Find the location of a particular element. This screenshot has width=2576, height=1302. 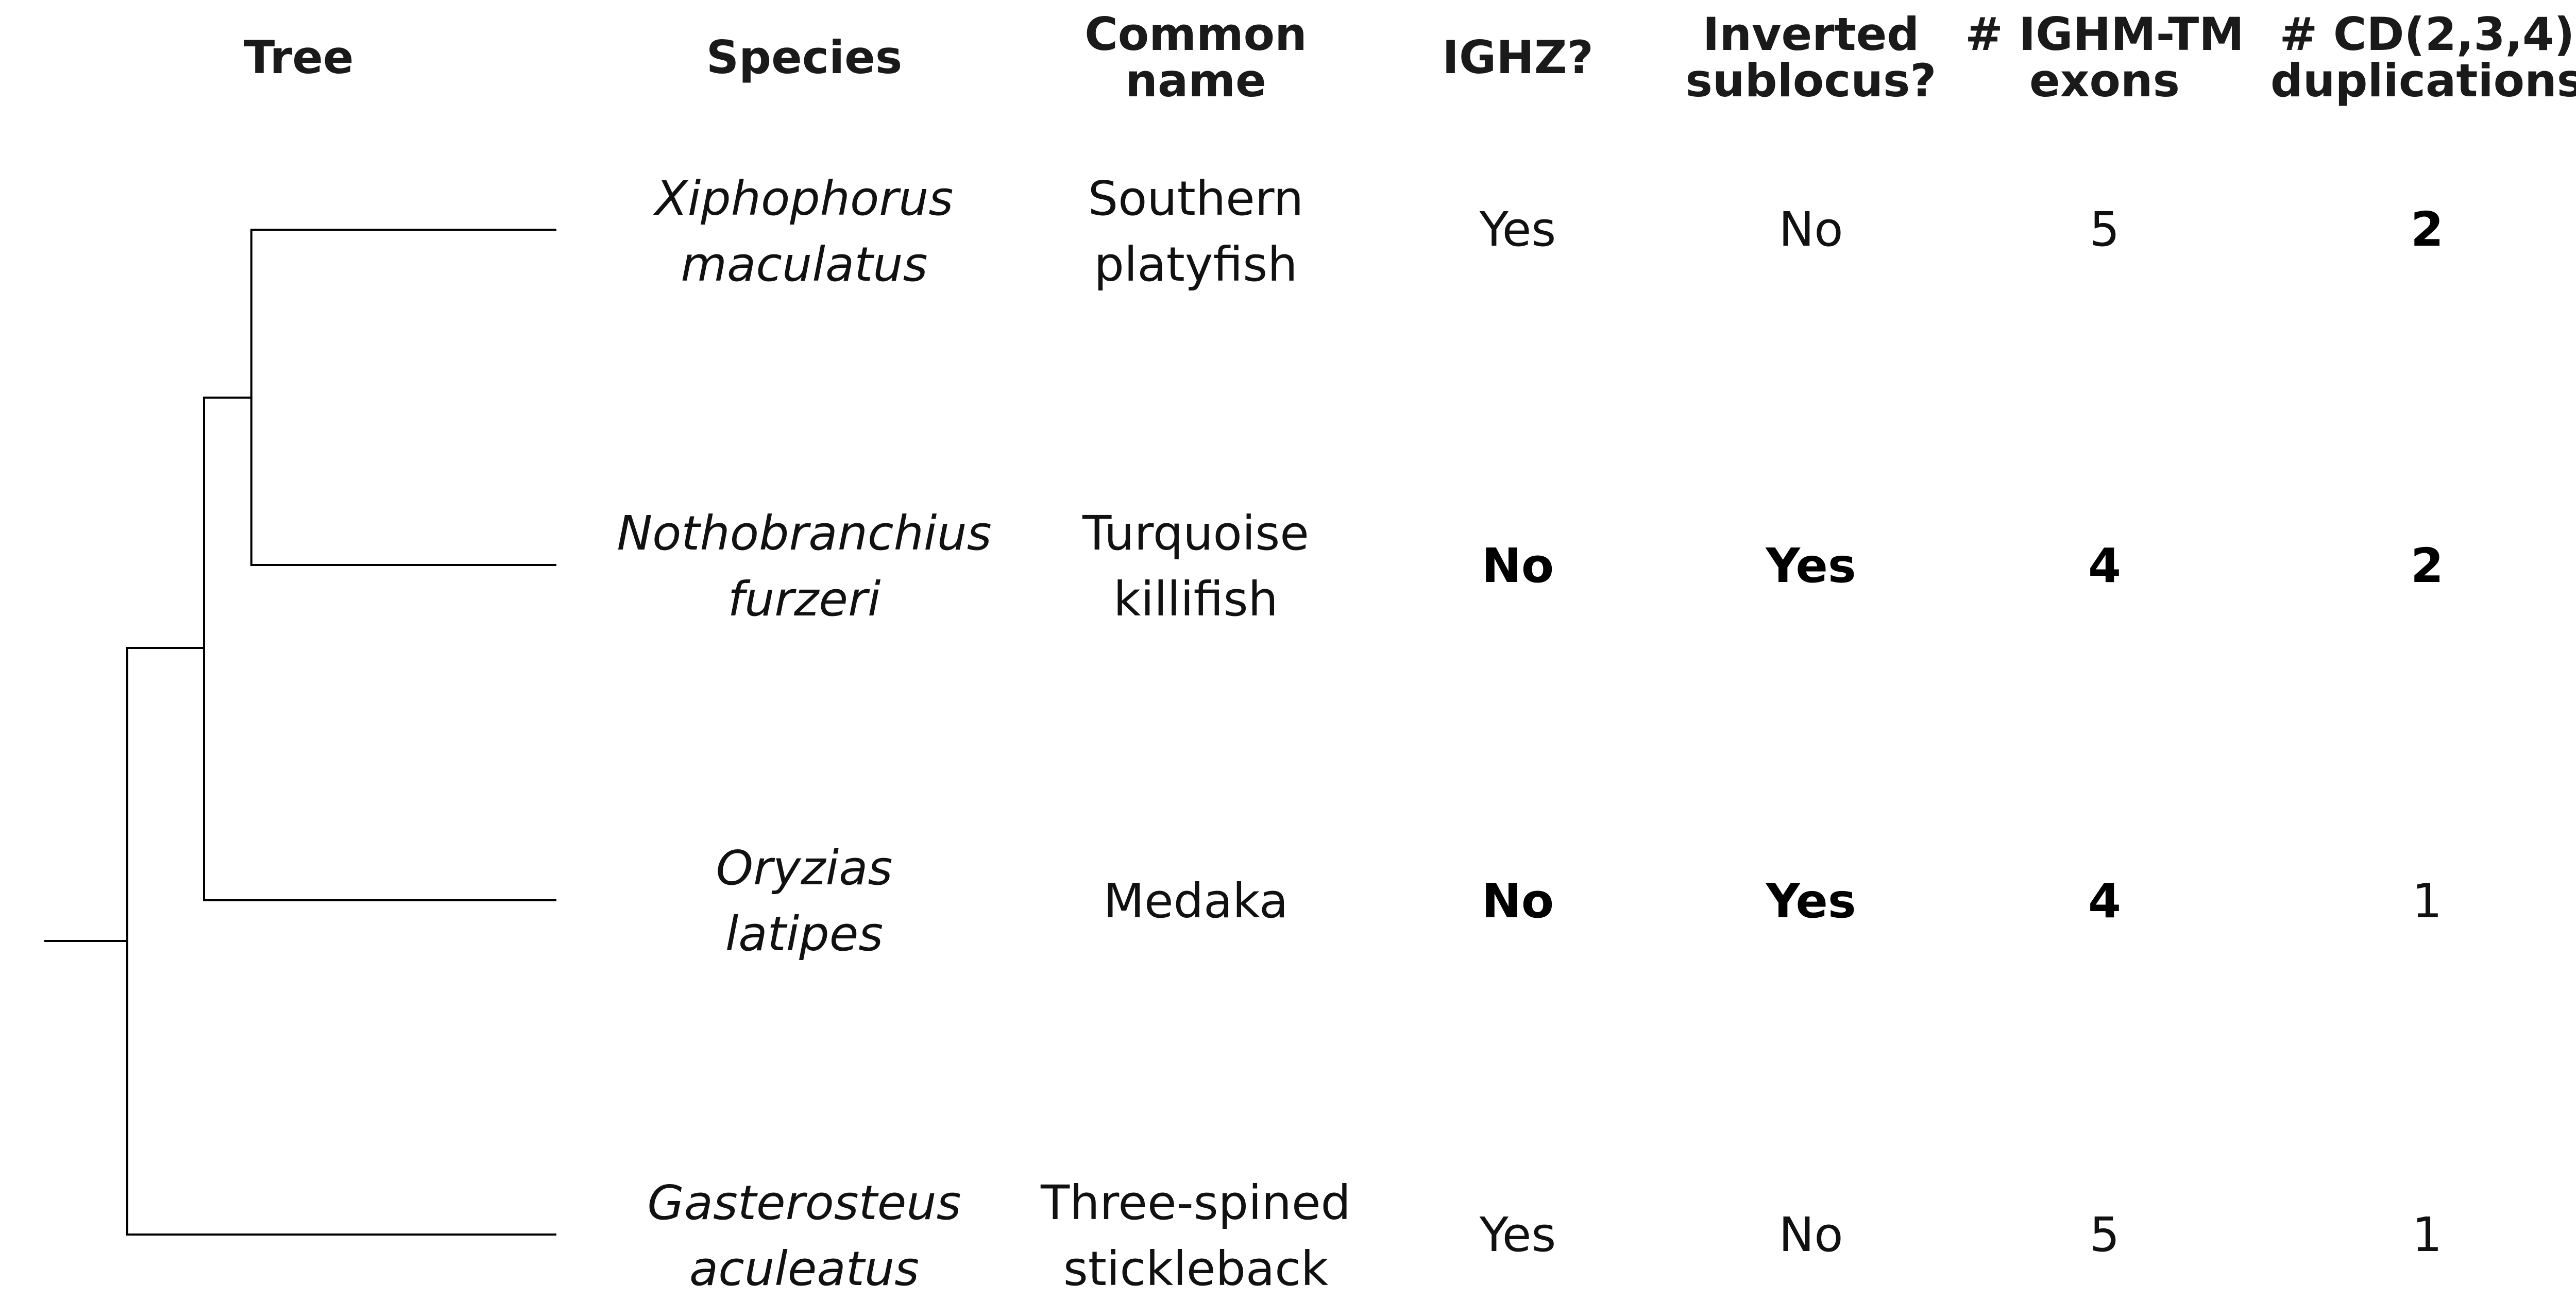

header-ighm-tm-exons: # IGHM-TM exons is located at coordinates (2104, 57).